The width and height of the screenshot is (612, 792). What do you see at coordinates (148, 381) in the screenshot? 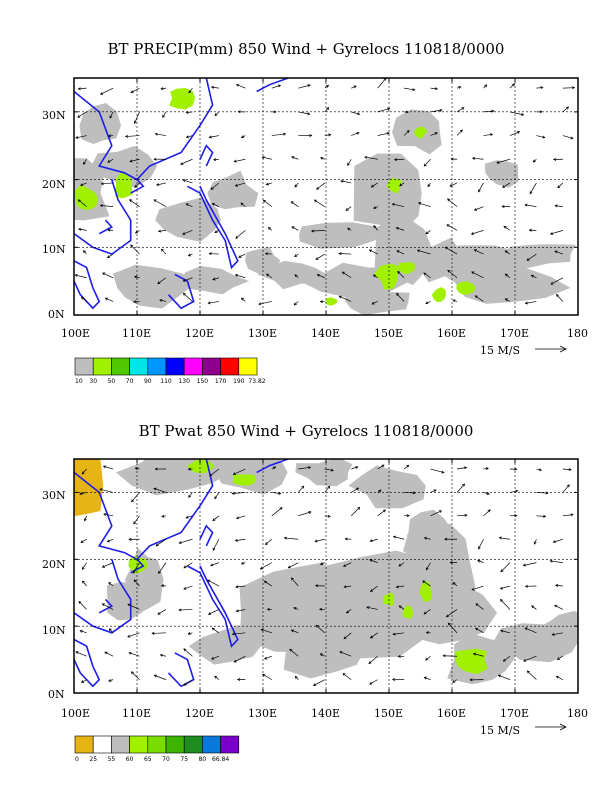
I see `colorbar-label: 90` at bounding box center [148, 381].